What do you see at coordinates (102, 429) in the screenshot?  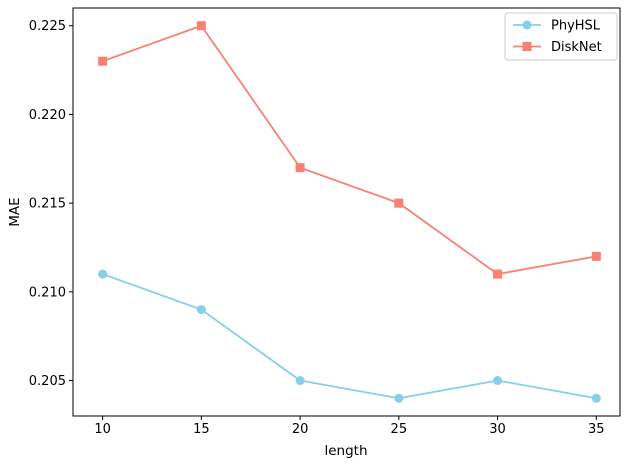 I see `x-tick-label: 10` at bounding box center [102, 429].